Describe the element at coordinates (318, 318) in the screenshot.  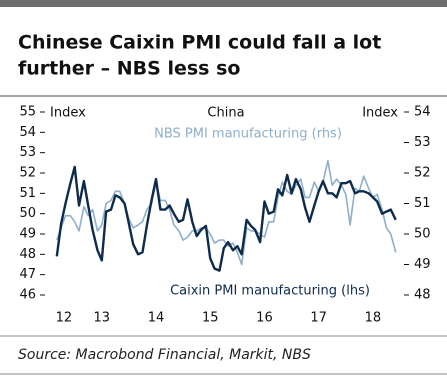
I see `x-tick-label: 17` at that location.